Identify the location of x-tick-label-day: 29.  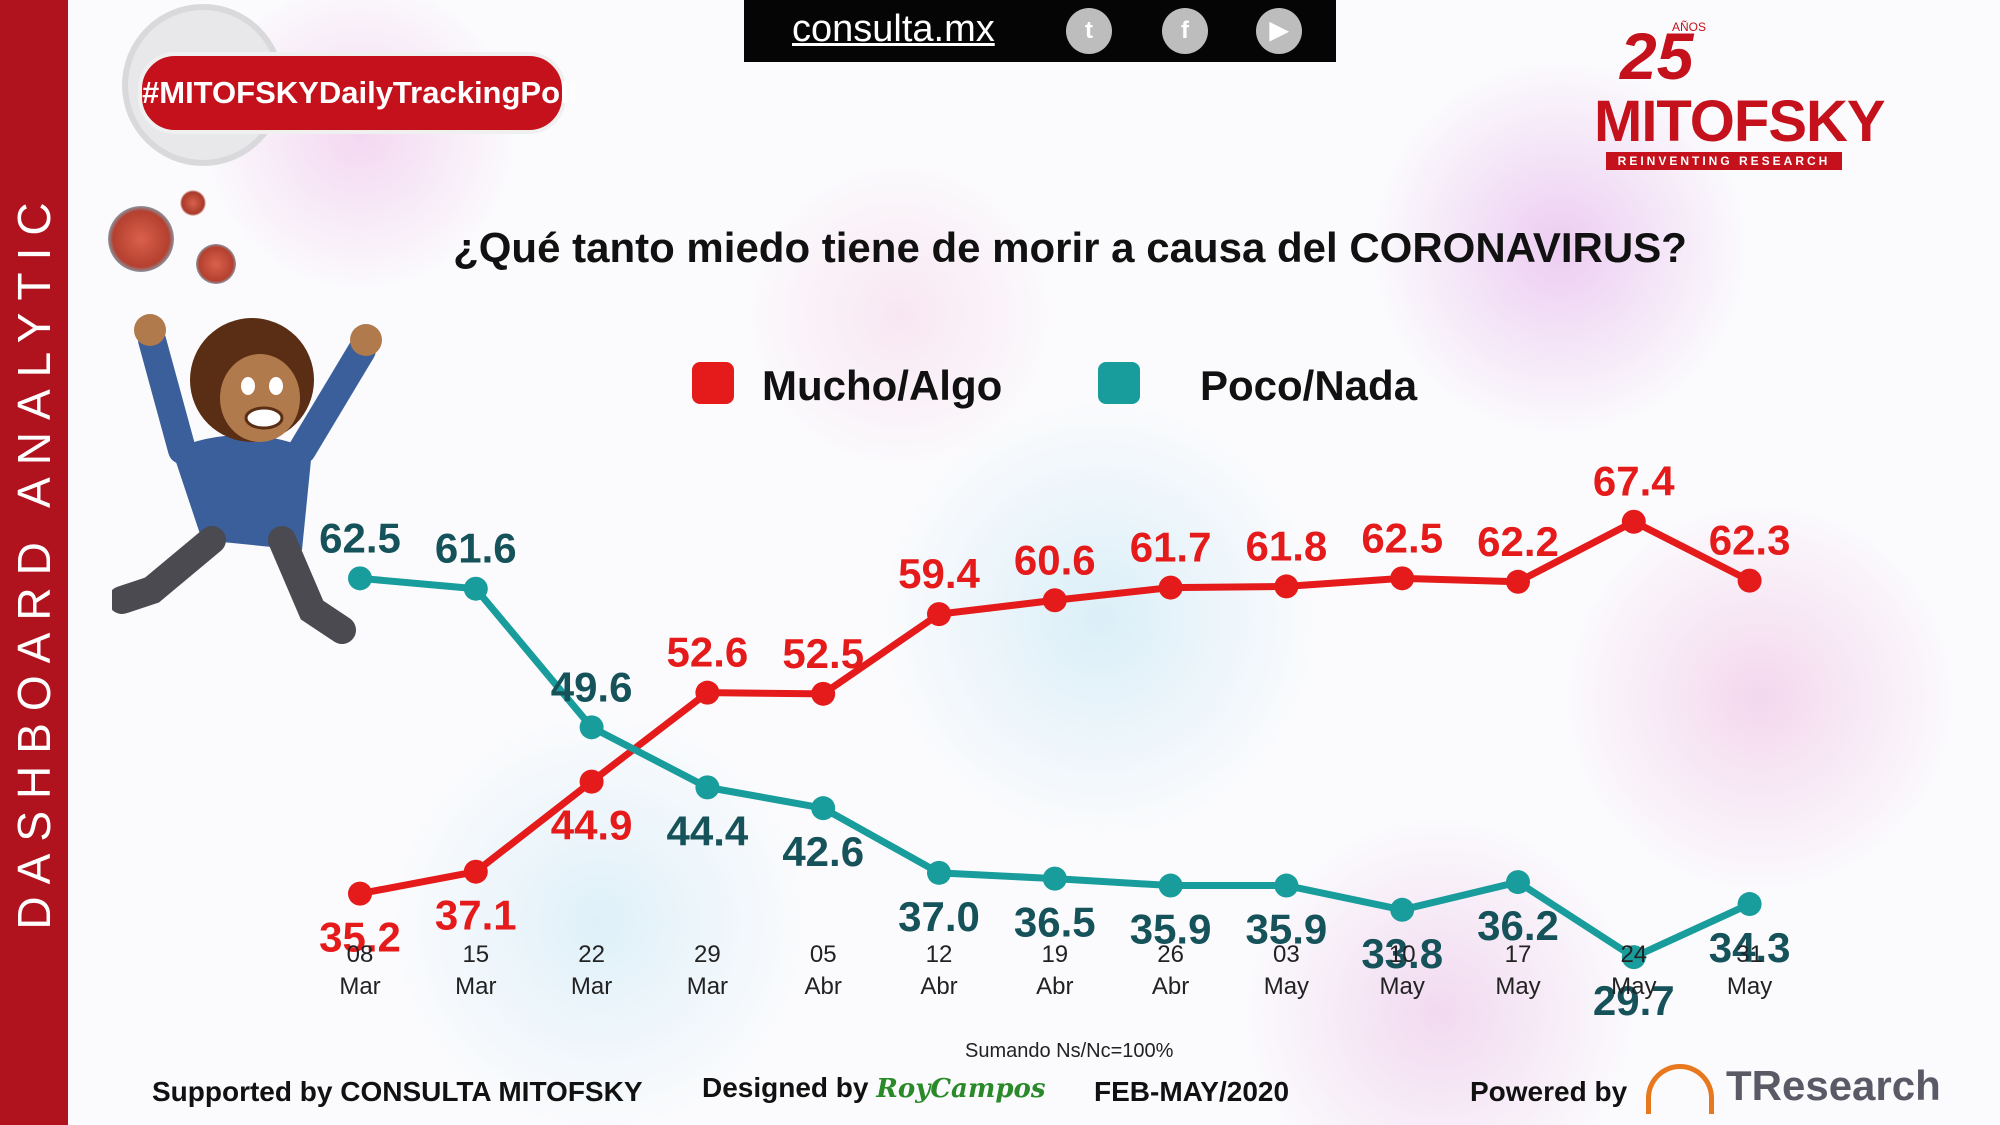
(707, 954).